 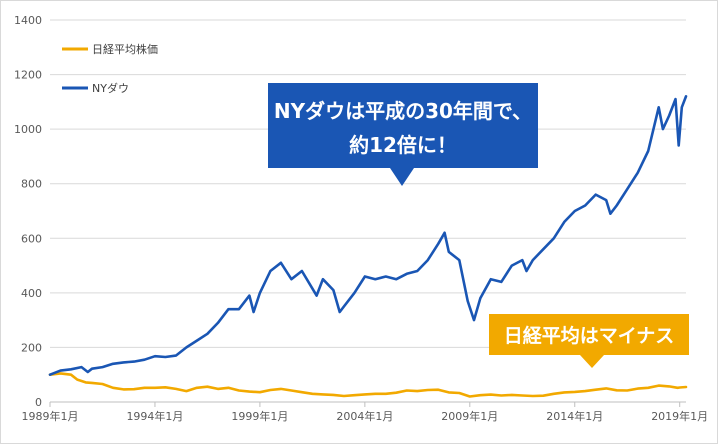 What do you see at coordinates (50, 416) in the screenshot?
I see `x-tick-label: 1989年1月` at bounding box center [50, 416].